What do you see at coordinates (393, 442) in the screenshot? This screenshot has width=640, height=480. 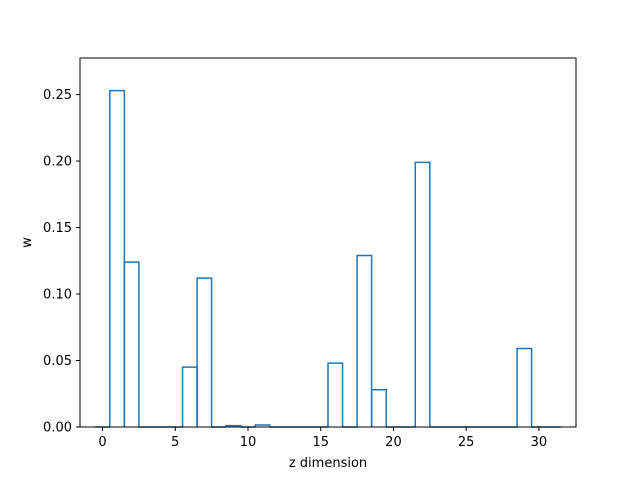 I see `x-tick-label-4: 20` at bounding box center [393, 442].